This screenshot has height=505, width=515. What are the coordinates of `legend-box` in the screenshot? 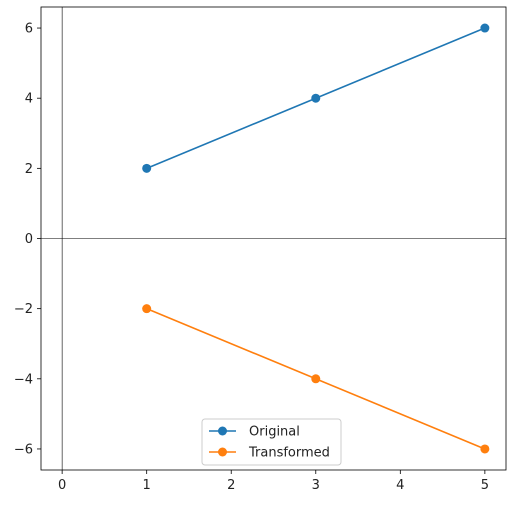 It's located at (271, 442).